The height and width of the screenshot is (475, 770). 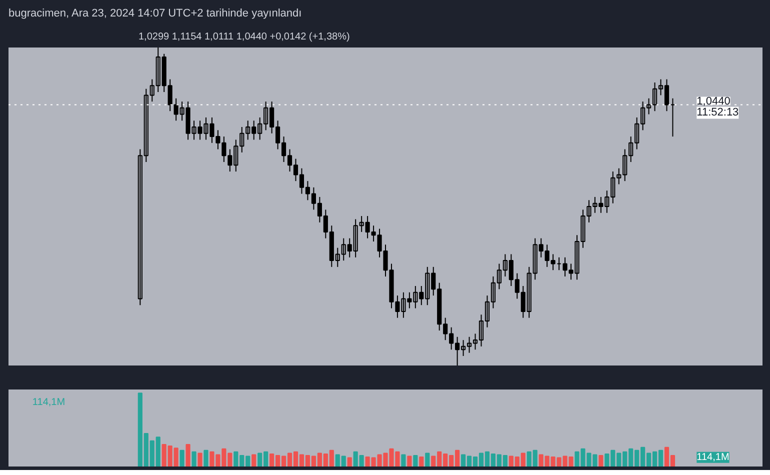 I want to click on text: 1,0299 1,1154 1,0111 1,0440 +0,0142 (+1,38%), so click(x=244, y=37).